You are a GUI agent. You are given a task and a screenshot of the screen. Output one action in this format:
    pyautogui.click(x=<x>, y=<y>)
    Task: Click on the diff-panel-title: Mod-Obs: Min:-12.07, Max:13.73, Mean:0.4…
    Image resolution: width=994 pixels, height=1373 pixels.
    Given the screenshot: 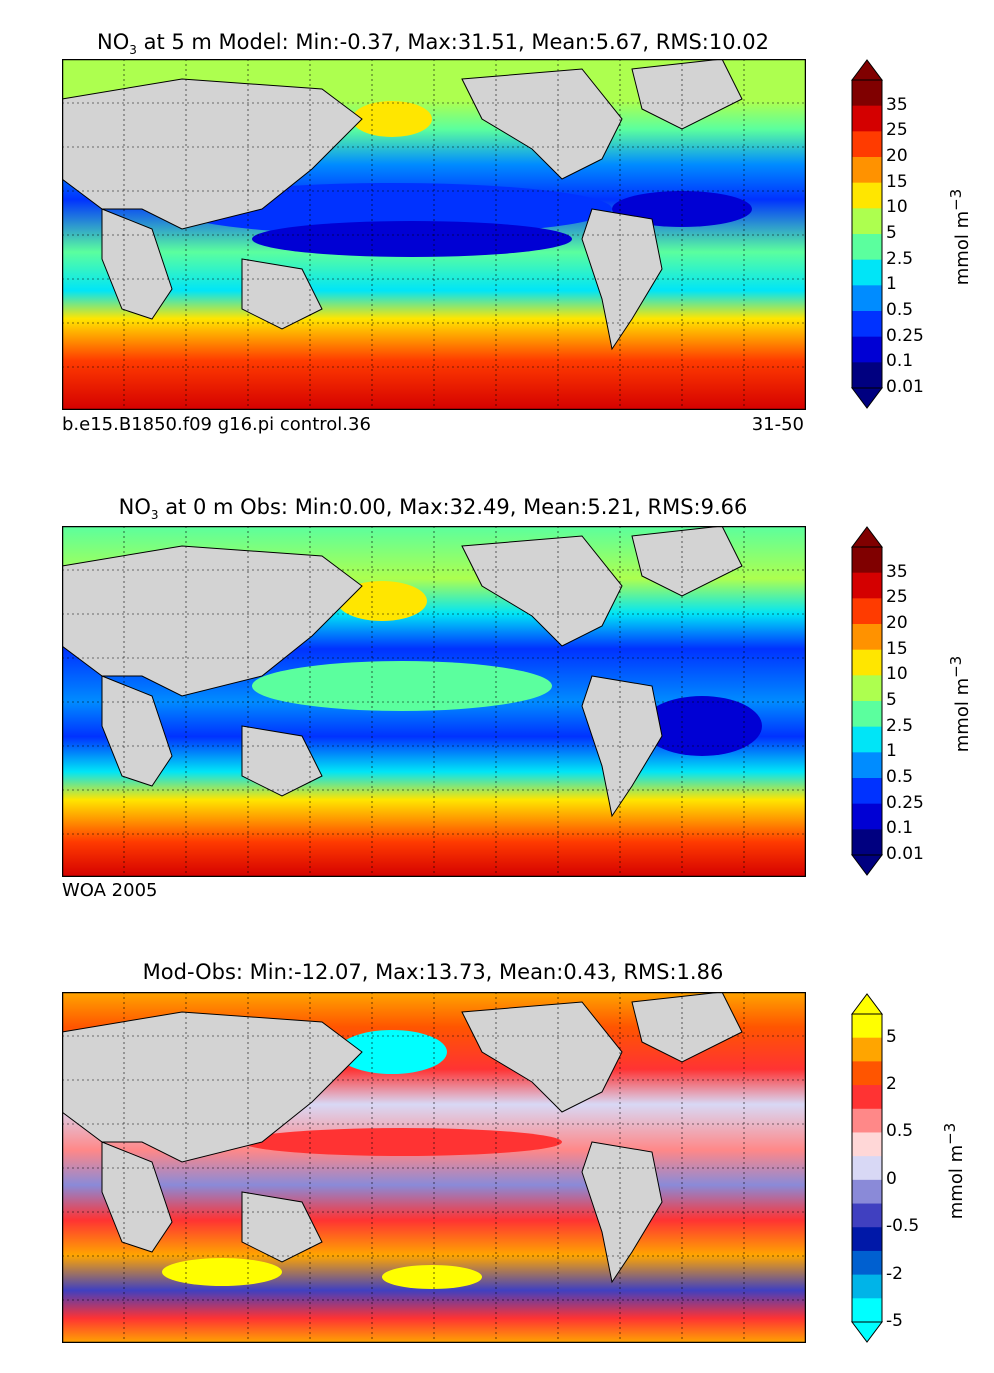 What is the action you would take?
    pyautogui.click(x=433, y=972)
    